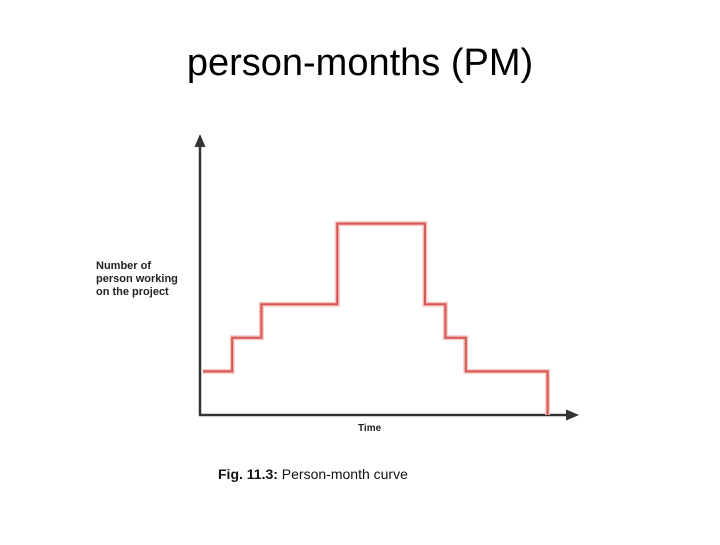 Image resolution: width=720 pixels, height=545 pixels. What do you see at coordinates (248, 474) in the screenshot?
I see `figure-caption-number: Fig. 11.3:` at bounding box center [248, 474].